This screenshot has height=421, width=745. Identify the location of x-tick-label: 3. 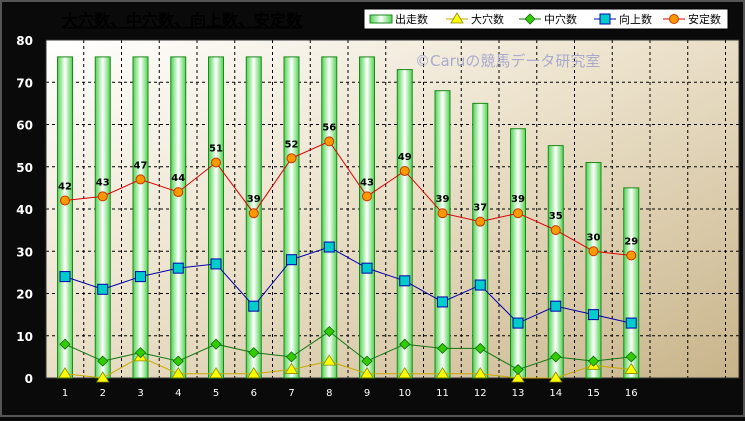
(140, 393).